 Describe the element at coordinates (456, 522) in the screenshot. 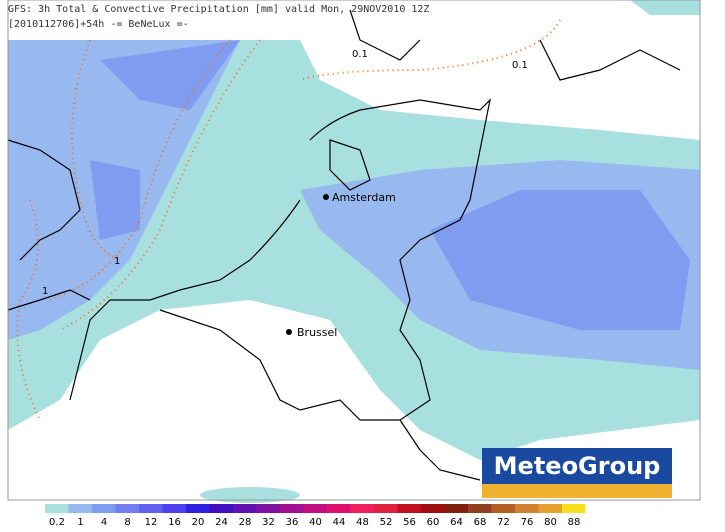

I see `colorbar-label: 64` at that location.